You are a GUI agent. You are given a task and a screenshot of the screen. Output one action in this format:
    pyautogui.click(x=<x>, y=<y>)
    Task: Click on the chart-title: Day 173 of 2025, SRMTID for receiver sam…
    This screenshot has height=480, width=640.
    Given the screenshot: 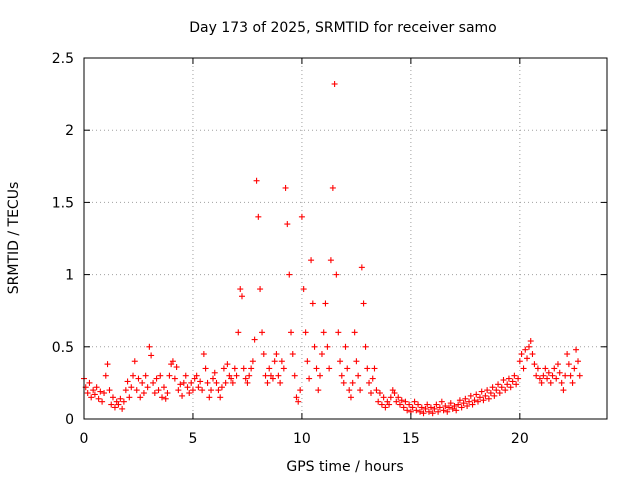 What is the action you would take?
    pyautogui.click(x=343, y=28)
    